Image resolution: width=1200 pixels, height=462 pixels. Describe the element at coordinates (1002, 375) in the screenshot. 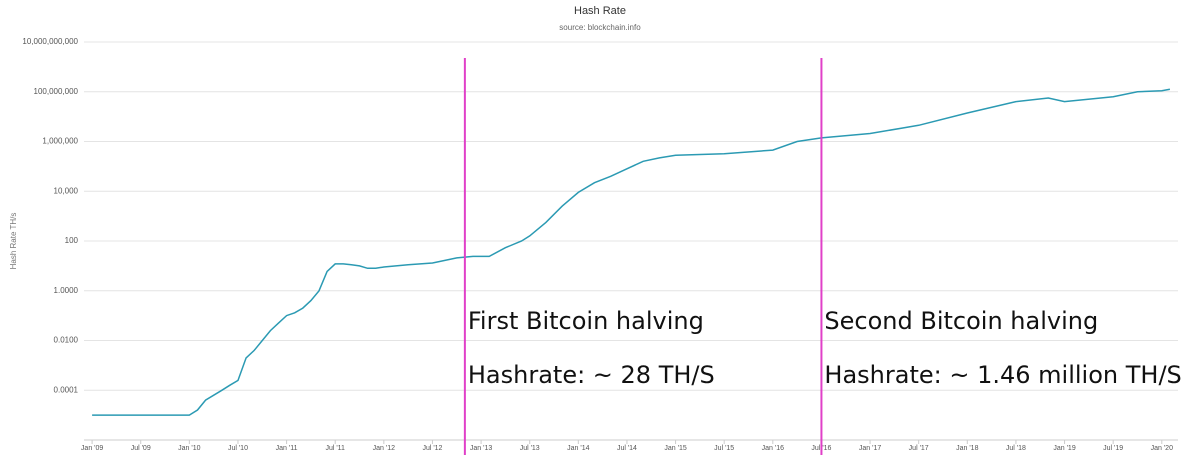

I see `annotation-text: Hashrate: ~ 1.46 million TH/S` at that location.